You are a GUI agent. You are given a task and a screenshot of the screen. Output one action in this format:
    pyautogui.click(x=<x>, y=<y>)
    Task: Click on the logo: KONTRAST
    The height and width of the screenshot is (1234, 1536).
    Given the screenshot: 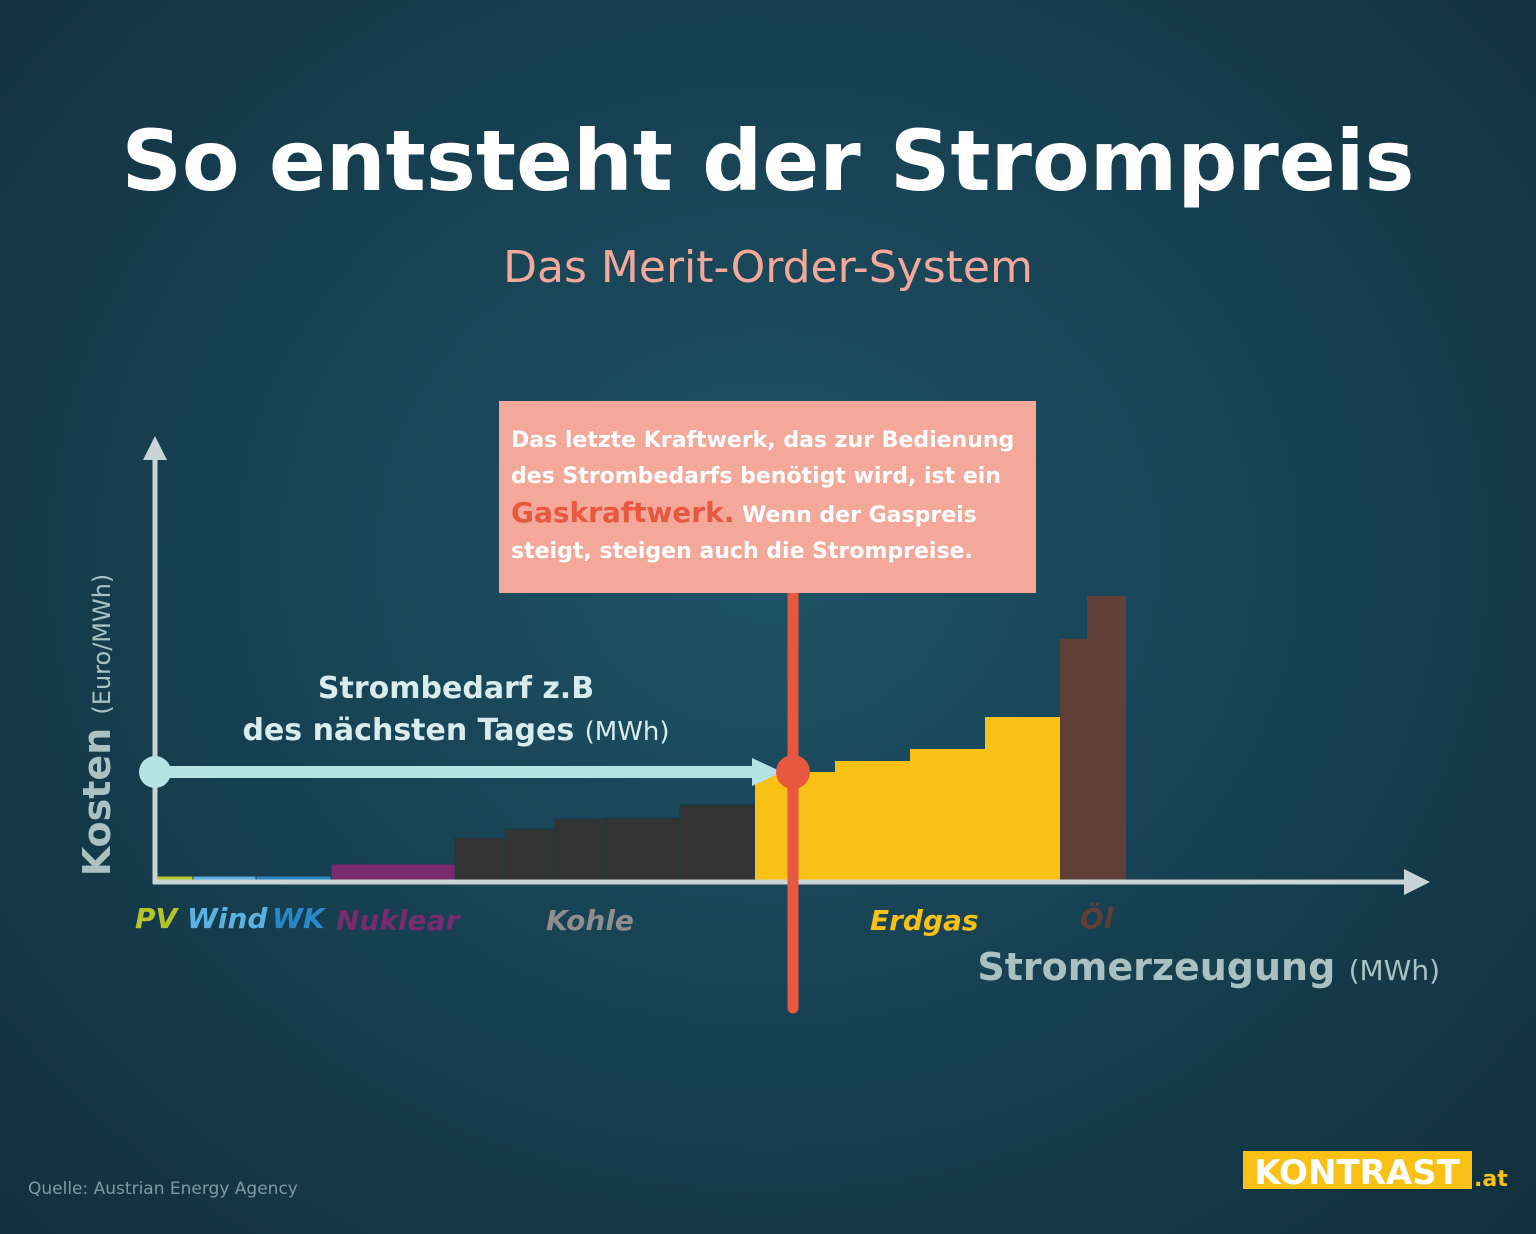 What is the action you would take?
    pyautogui.click(x=1357, y=1173)
    